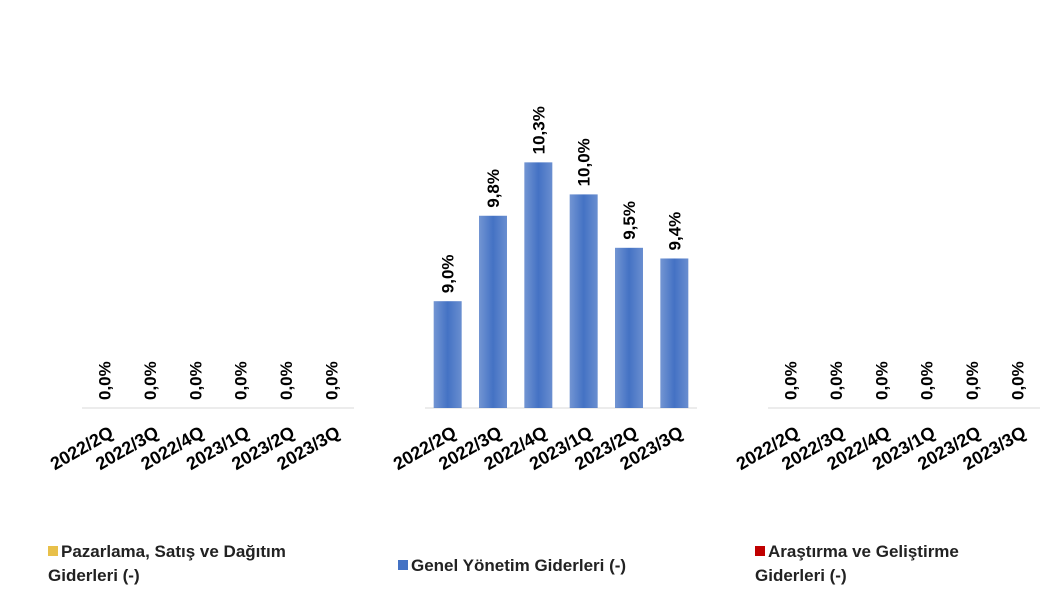  I want to click on legend: Araştırma ve Geliştirme Giderleri (-), so click(885, 564).